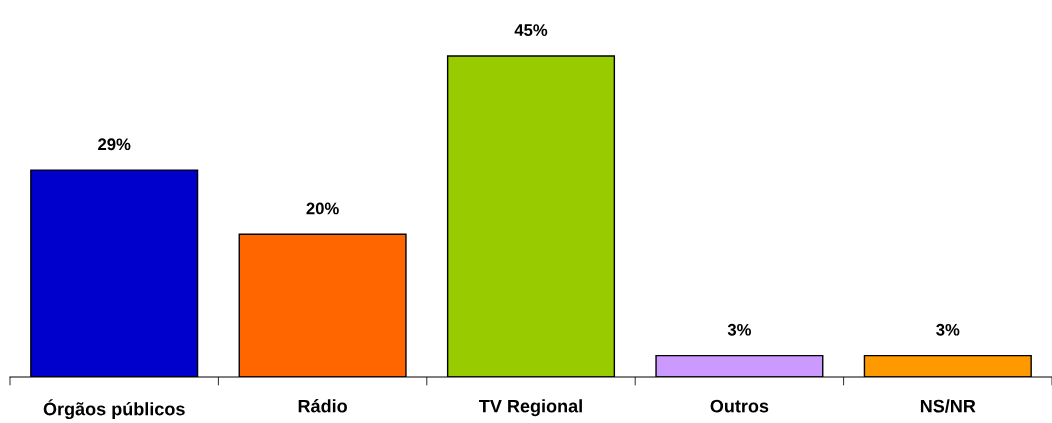  I want to click on x-tick-label: Órgãos públicos, so click(114, 409).